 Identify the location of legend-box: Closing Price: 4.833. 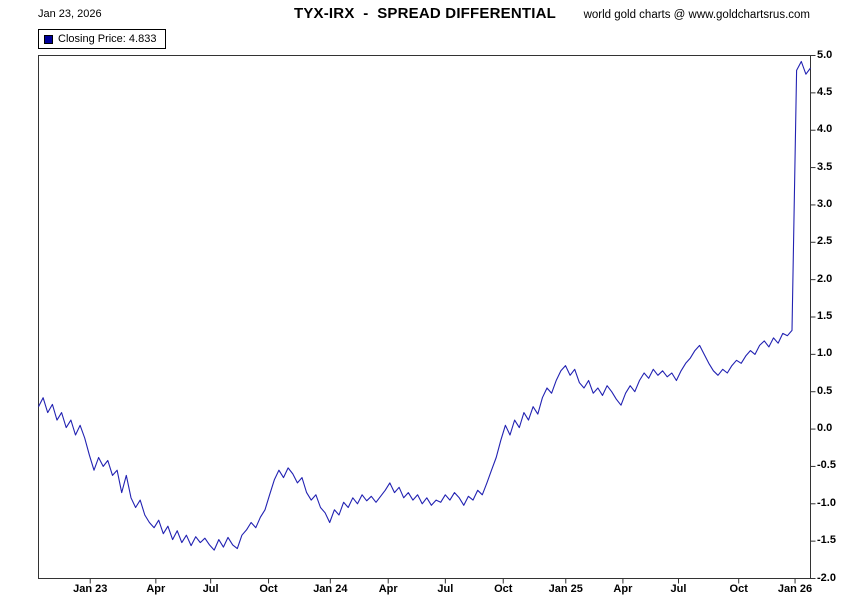
(102, 39).